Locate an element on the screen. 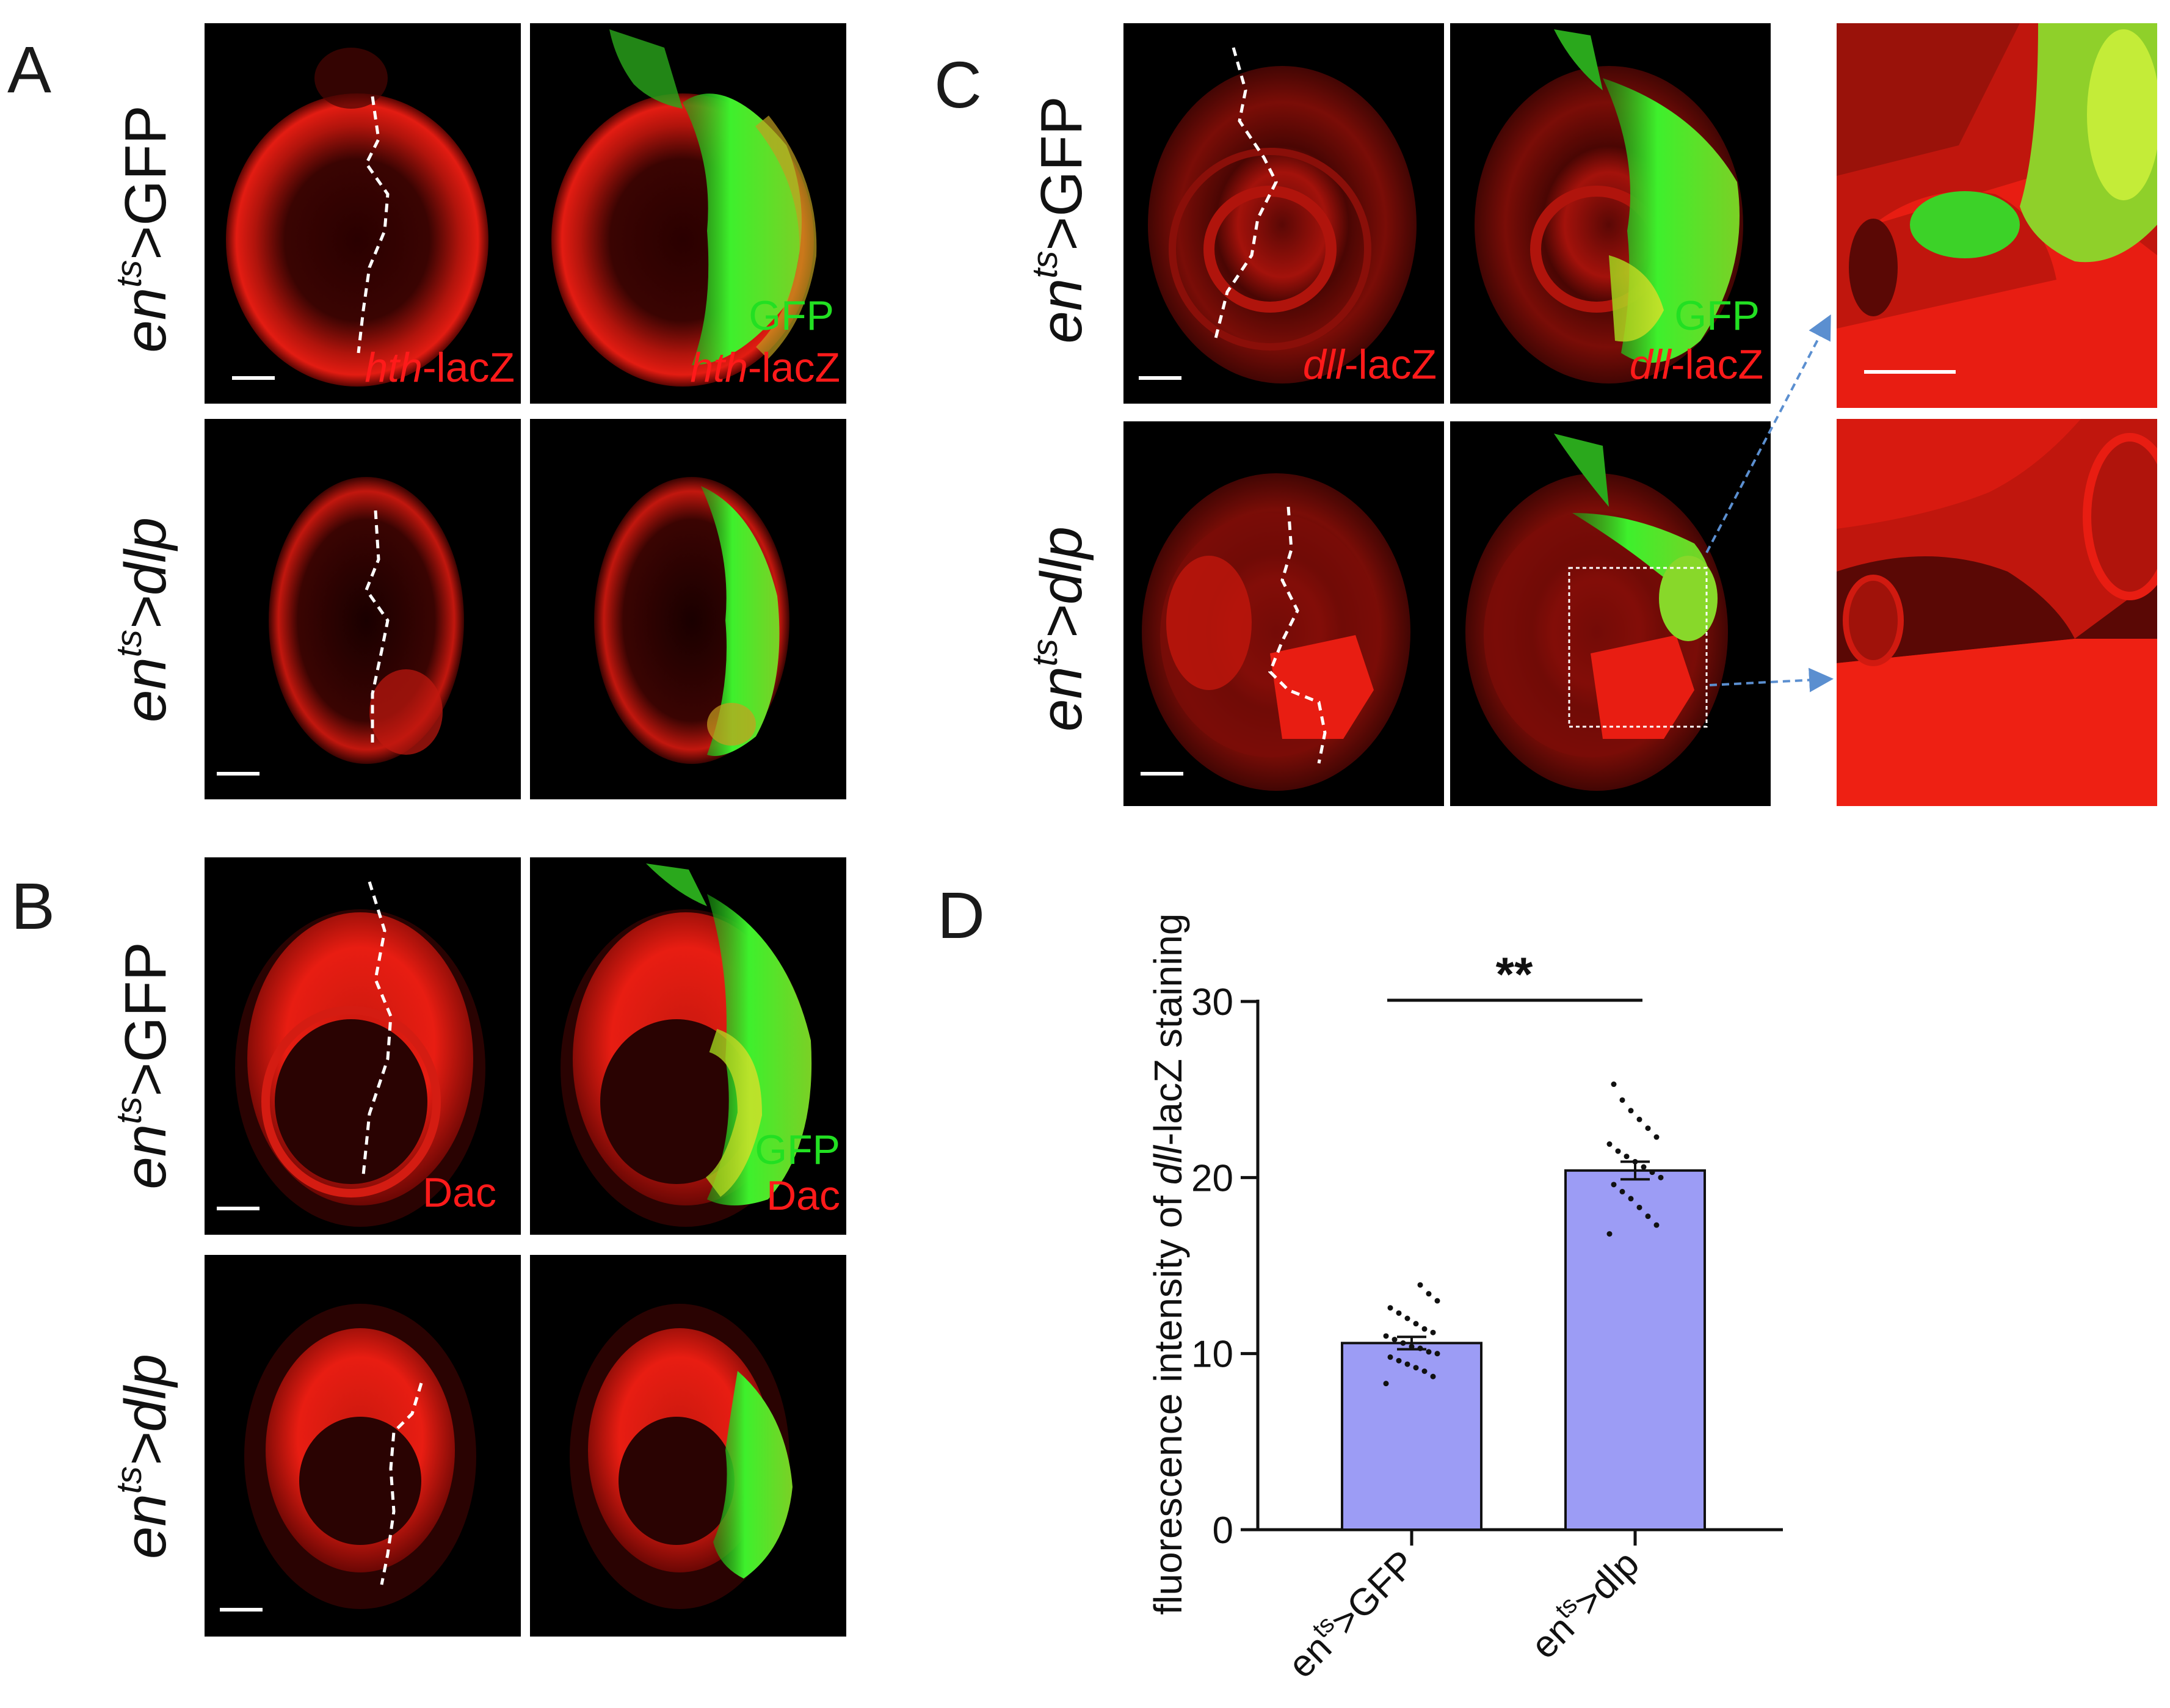  micrograph-c-dll-dlp-red is located at coordinates (1283, 613).